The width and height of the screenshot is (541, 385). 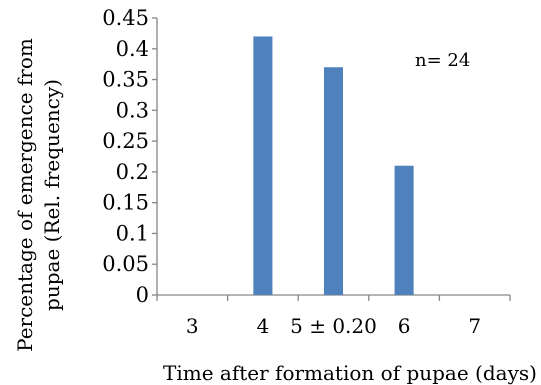 What do you see at coordinates (52, 195) in the screenshot?
I see `y-axis-title-line-2: pupae (Rel. frequency)` at bounding box center [52, 195].